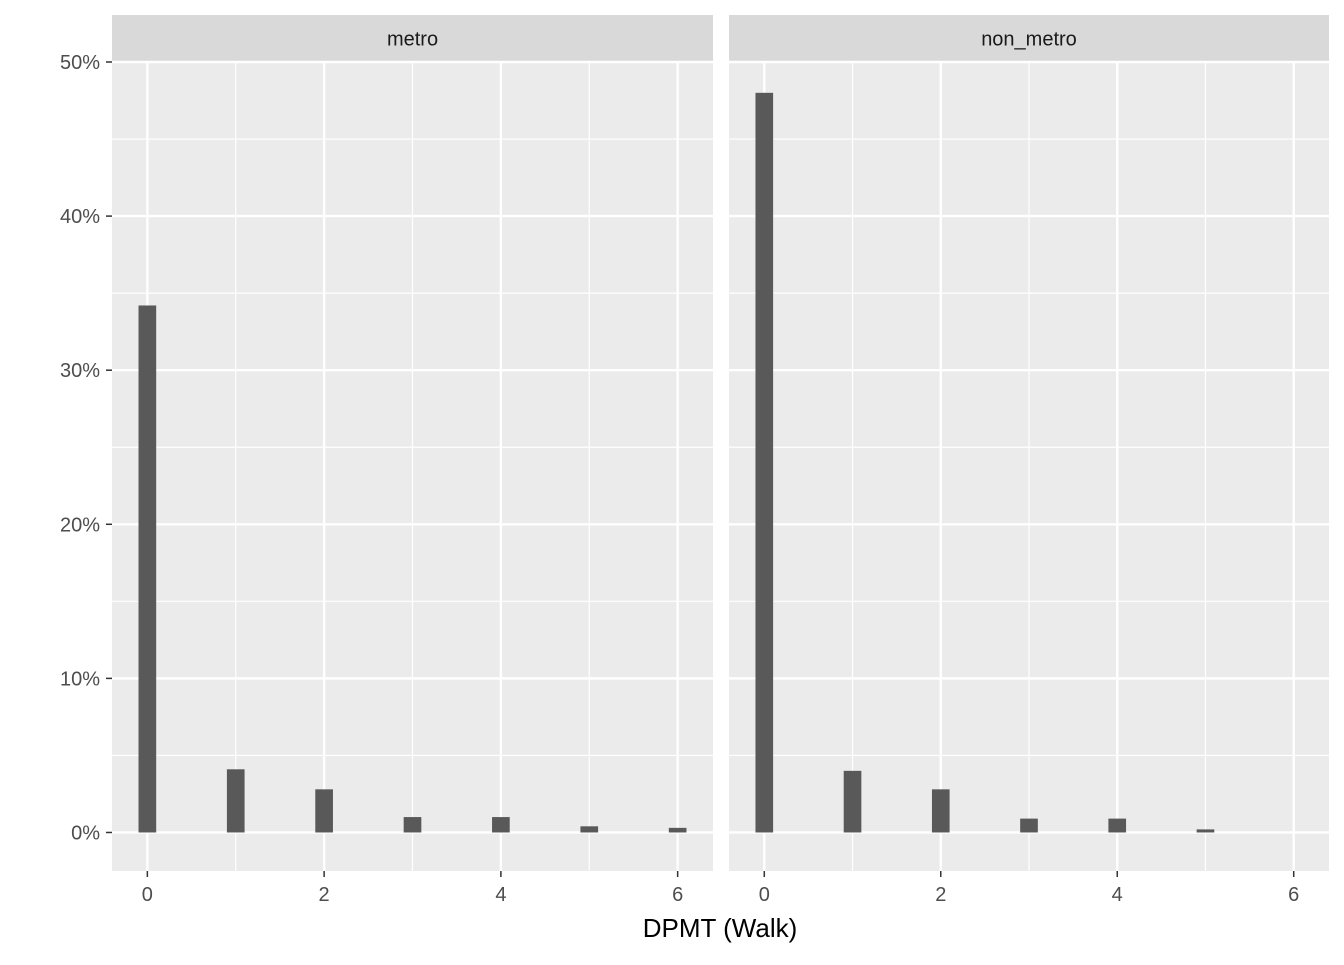  Describe the element at coordinates (85, 833) in the screenshot. I see `y-tick-label: 0%` at that location.